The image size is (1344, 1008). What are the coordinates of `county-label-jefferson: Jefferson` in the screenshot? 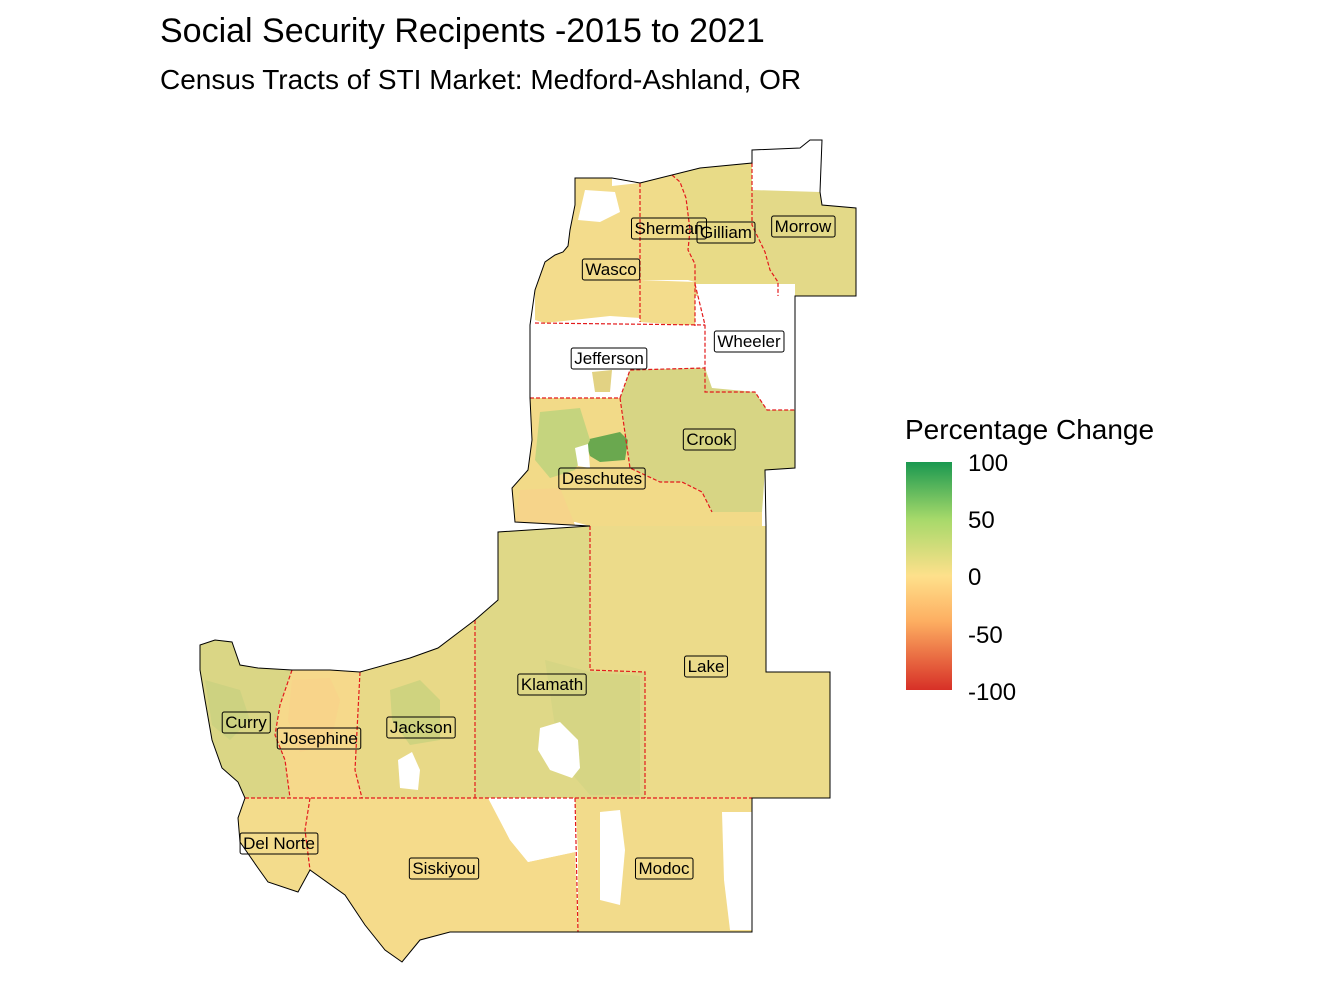 It's located at (609, 358).